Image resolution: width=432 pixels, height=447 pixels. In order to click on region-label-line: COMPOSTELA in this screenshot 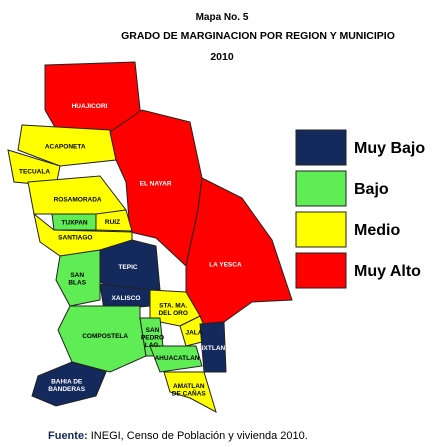, I will do `click(105, 336)`.